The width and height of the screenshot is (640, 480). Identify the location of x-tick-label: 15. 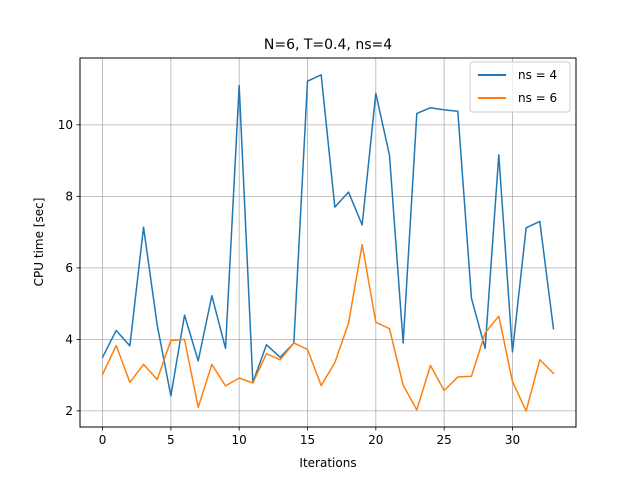
(307, 440).